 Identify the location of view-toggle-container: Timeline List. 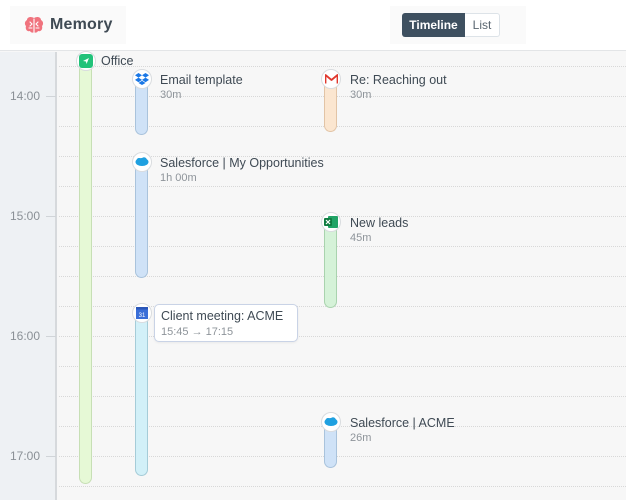
(458, 25).